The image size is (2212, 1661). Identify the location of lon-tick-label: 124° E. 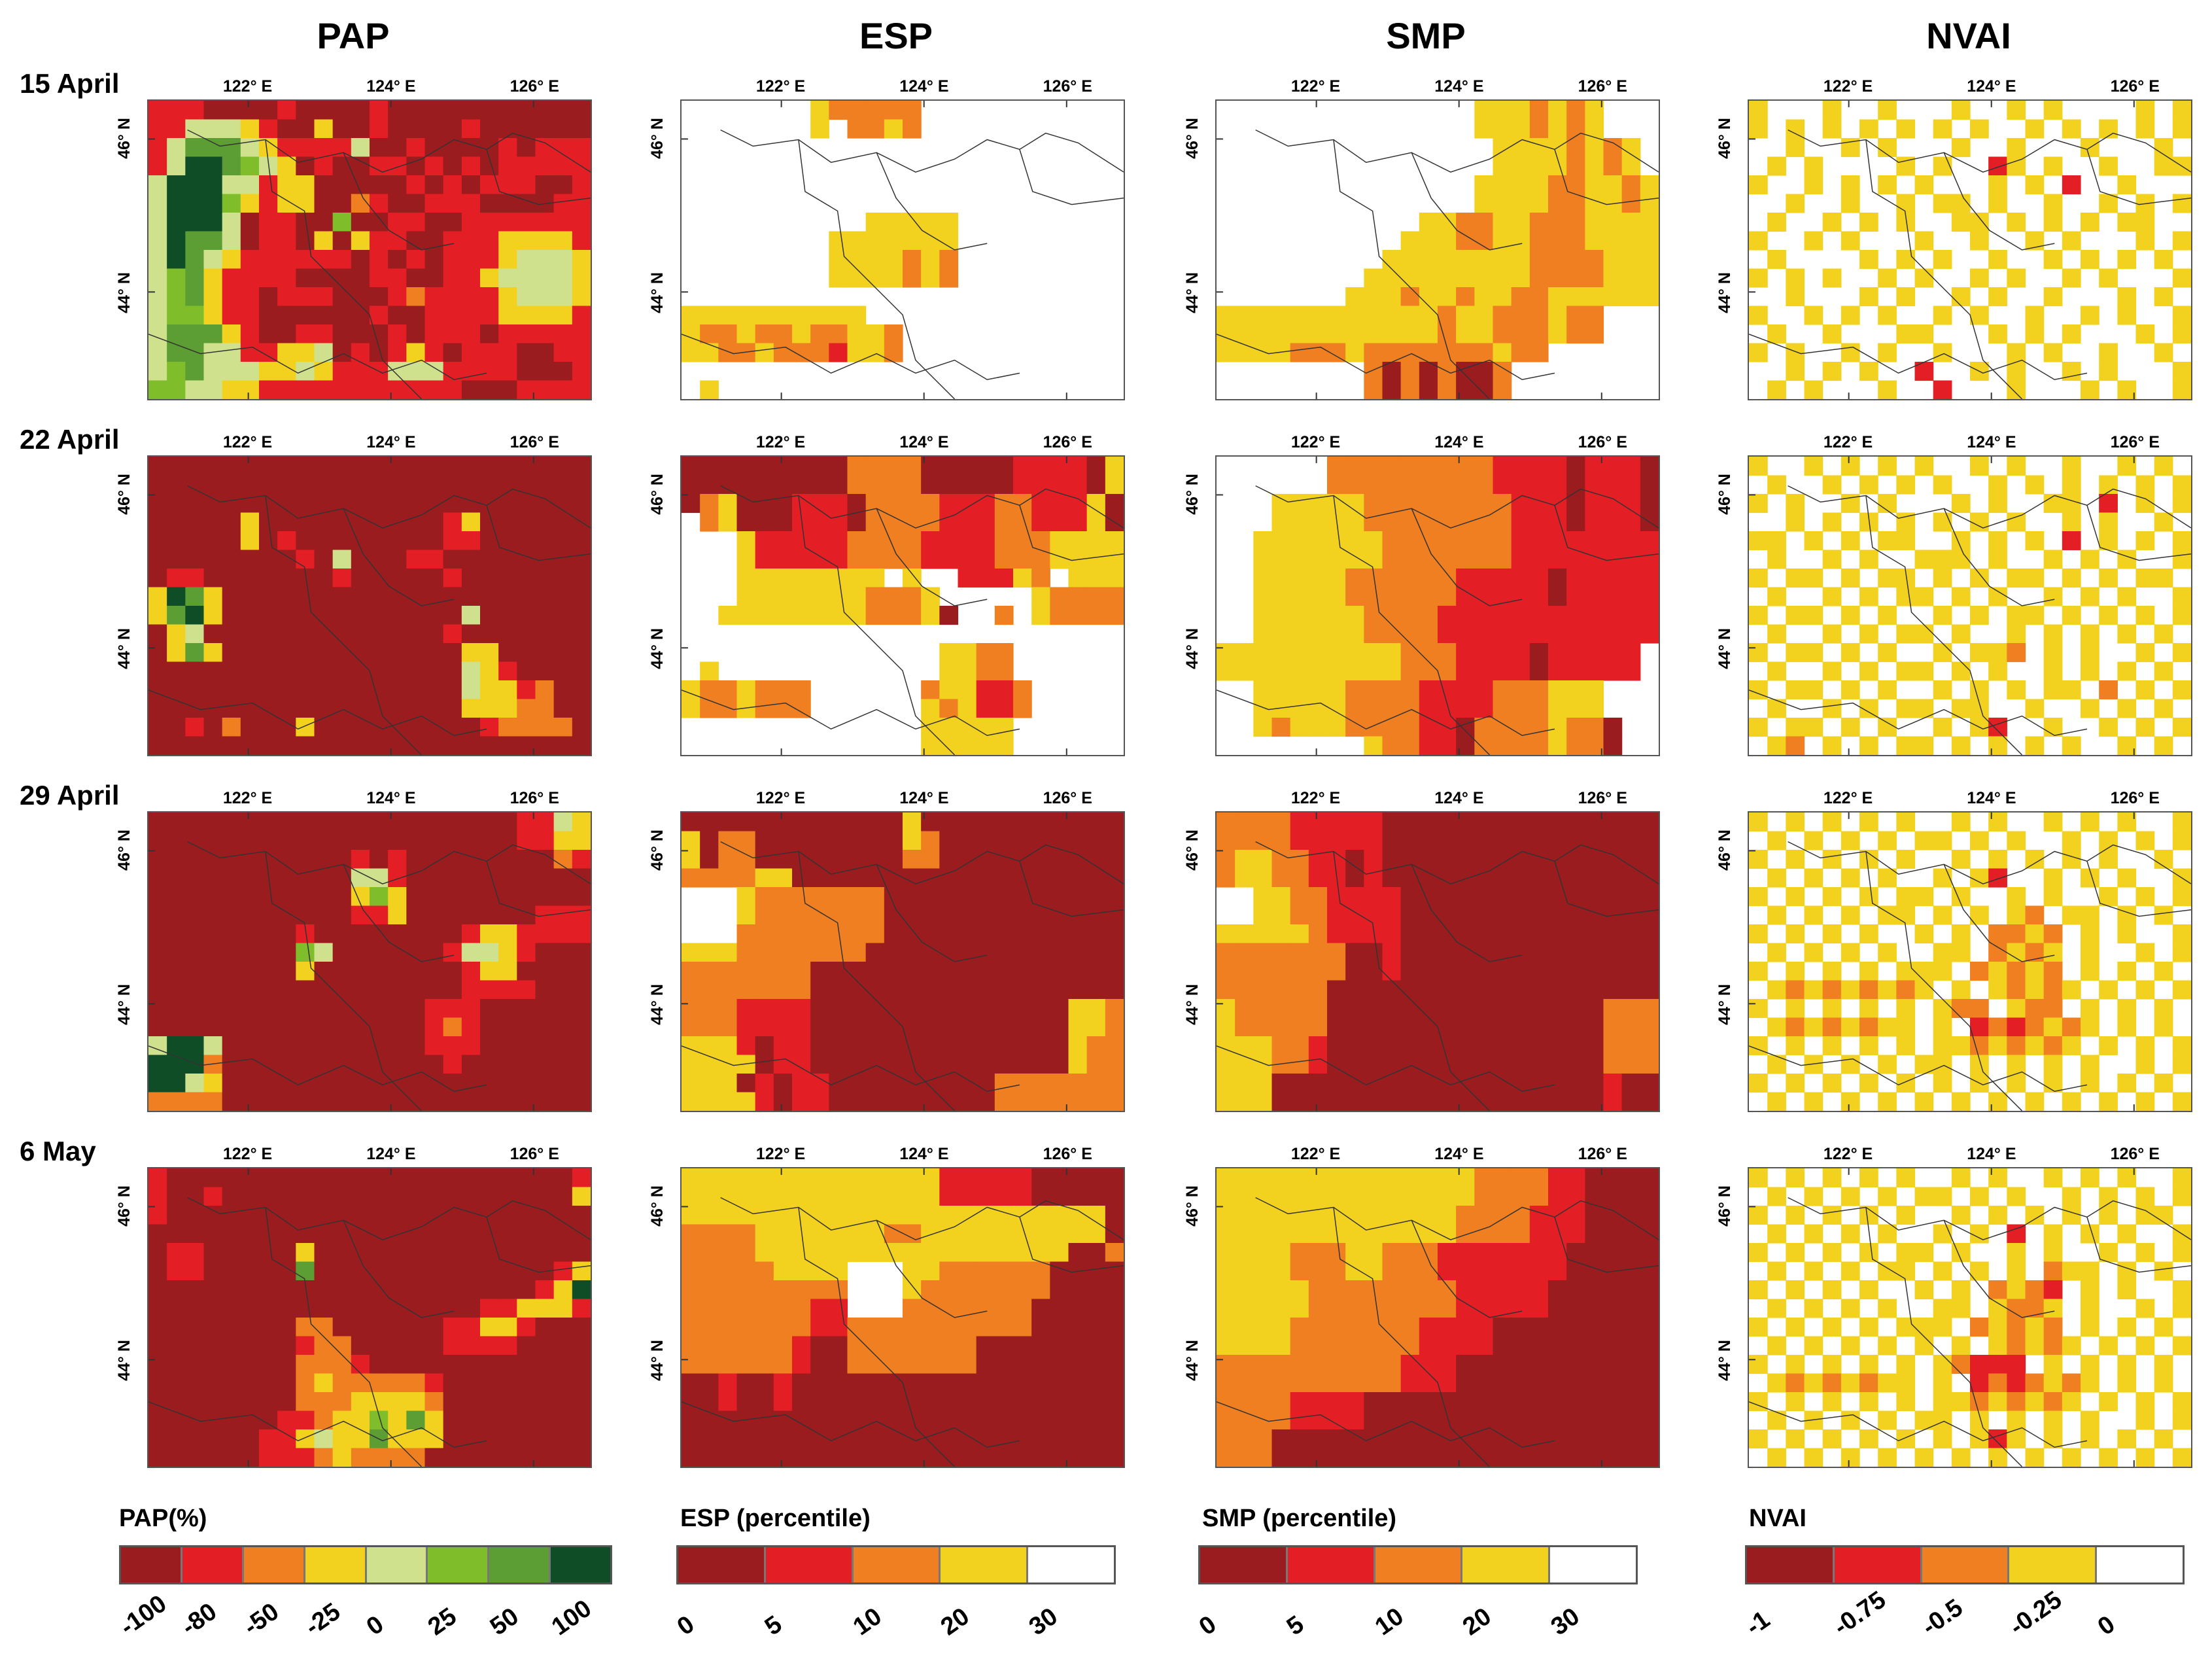
(1459, 87).